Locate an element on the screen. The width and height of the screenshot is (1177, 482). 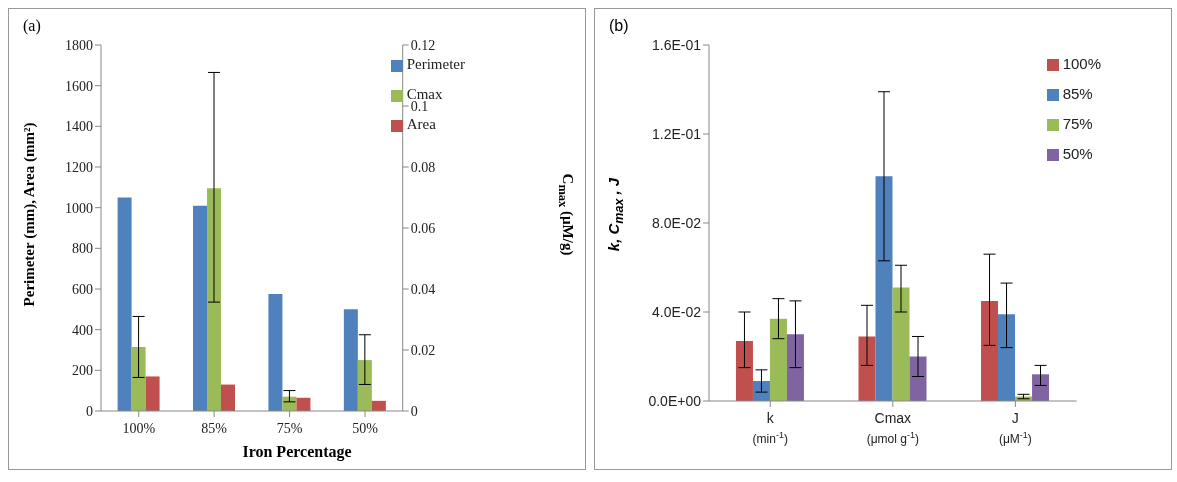
legend-label: Area is located at coordinates (421, 124).